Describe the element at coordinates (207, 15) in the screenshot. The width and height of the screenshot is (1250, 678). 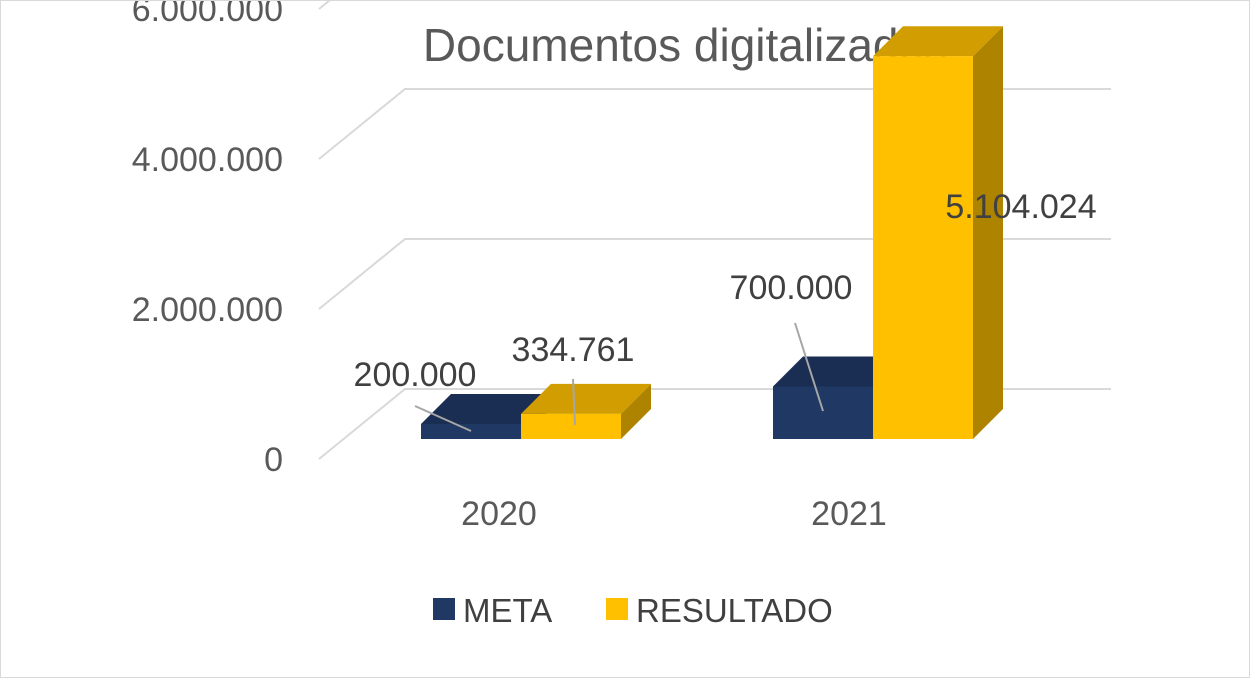
I see `y-tick-label: 6.000.000` at that location.